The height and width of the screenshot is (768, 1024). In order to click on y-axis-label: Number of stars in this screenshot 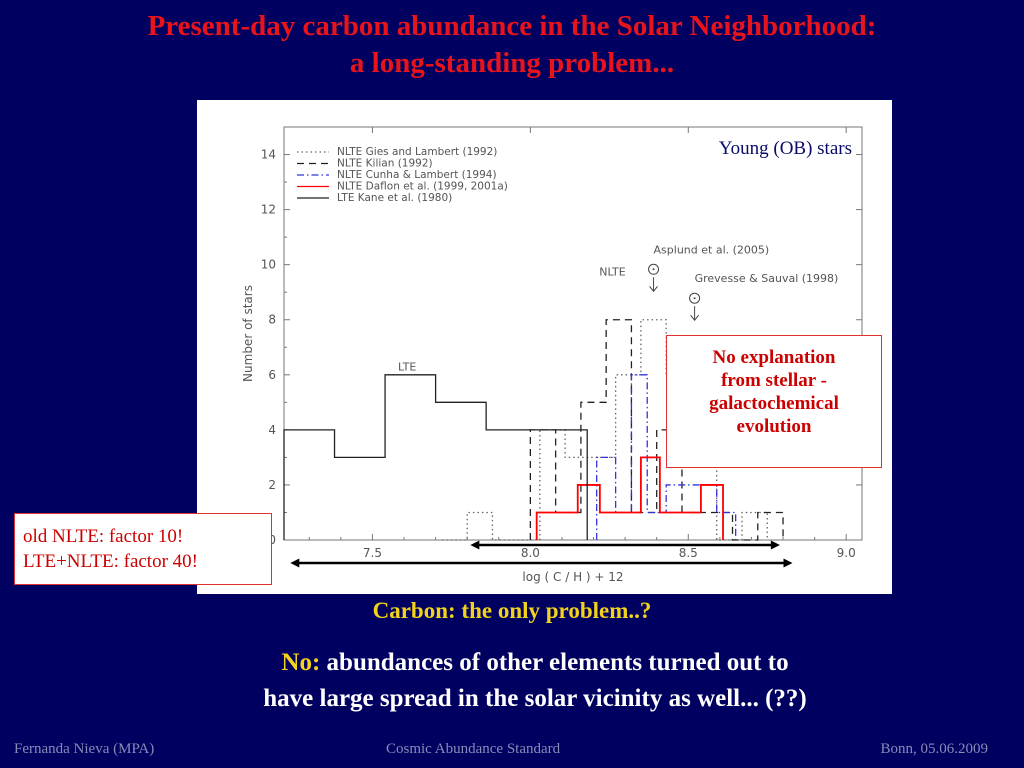, I will do `click(248, 333)`.